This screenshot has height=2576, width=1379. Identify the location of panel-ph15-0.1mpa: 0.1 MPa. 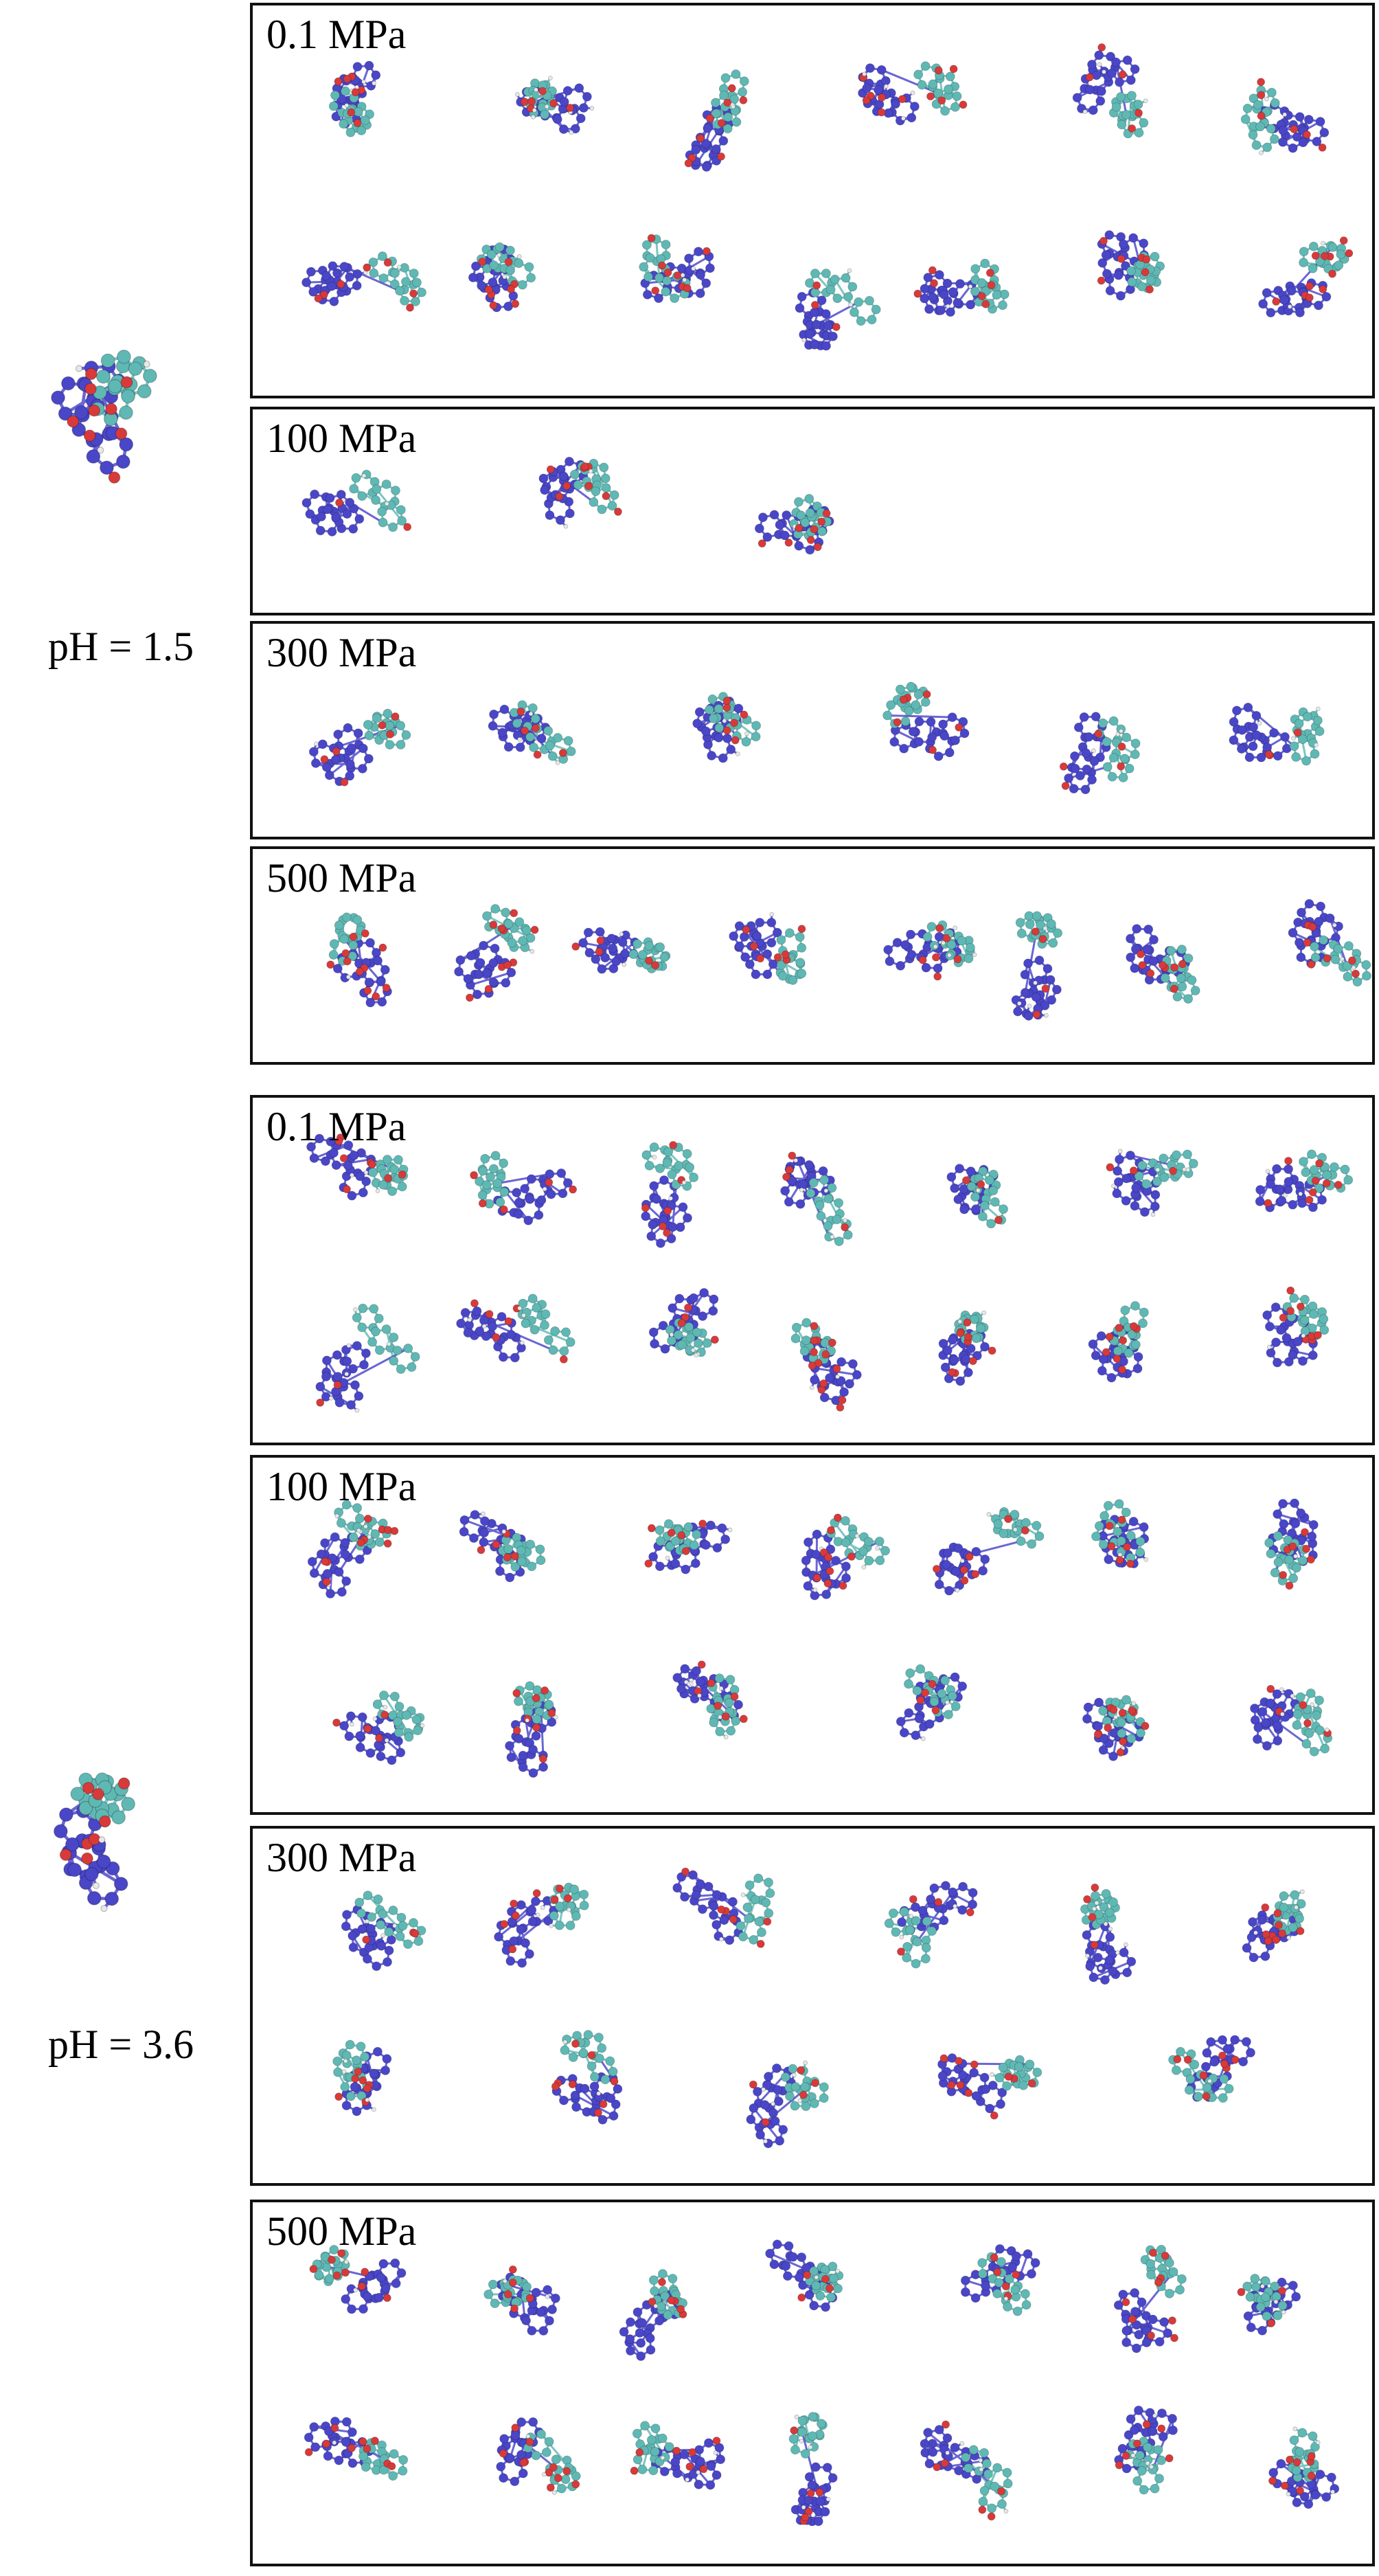
(812, 200).